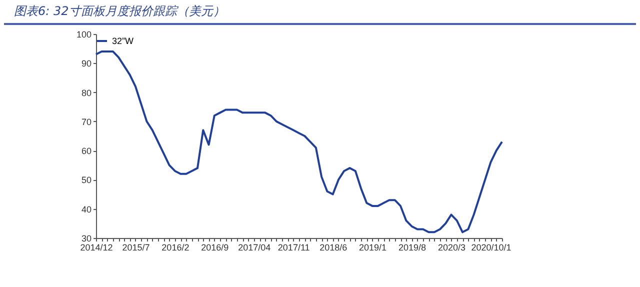  I want to click on y-tick-label: 50, so click(86, 180).